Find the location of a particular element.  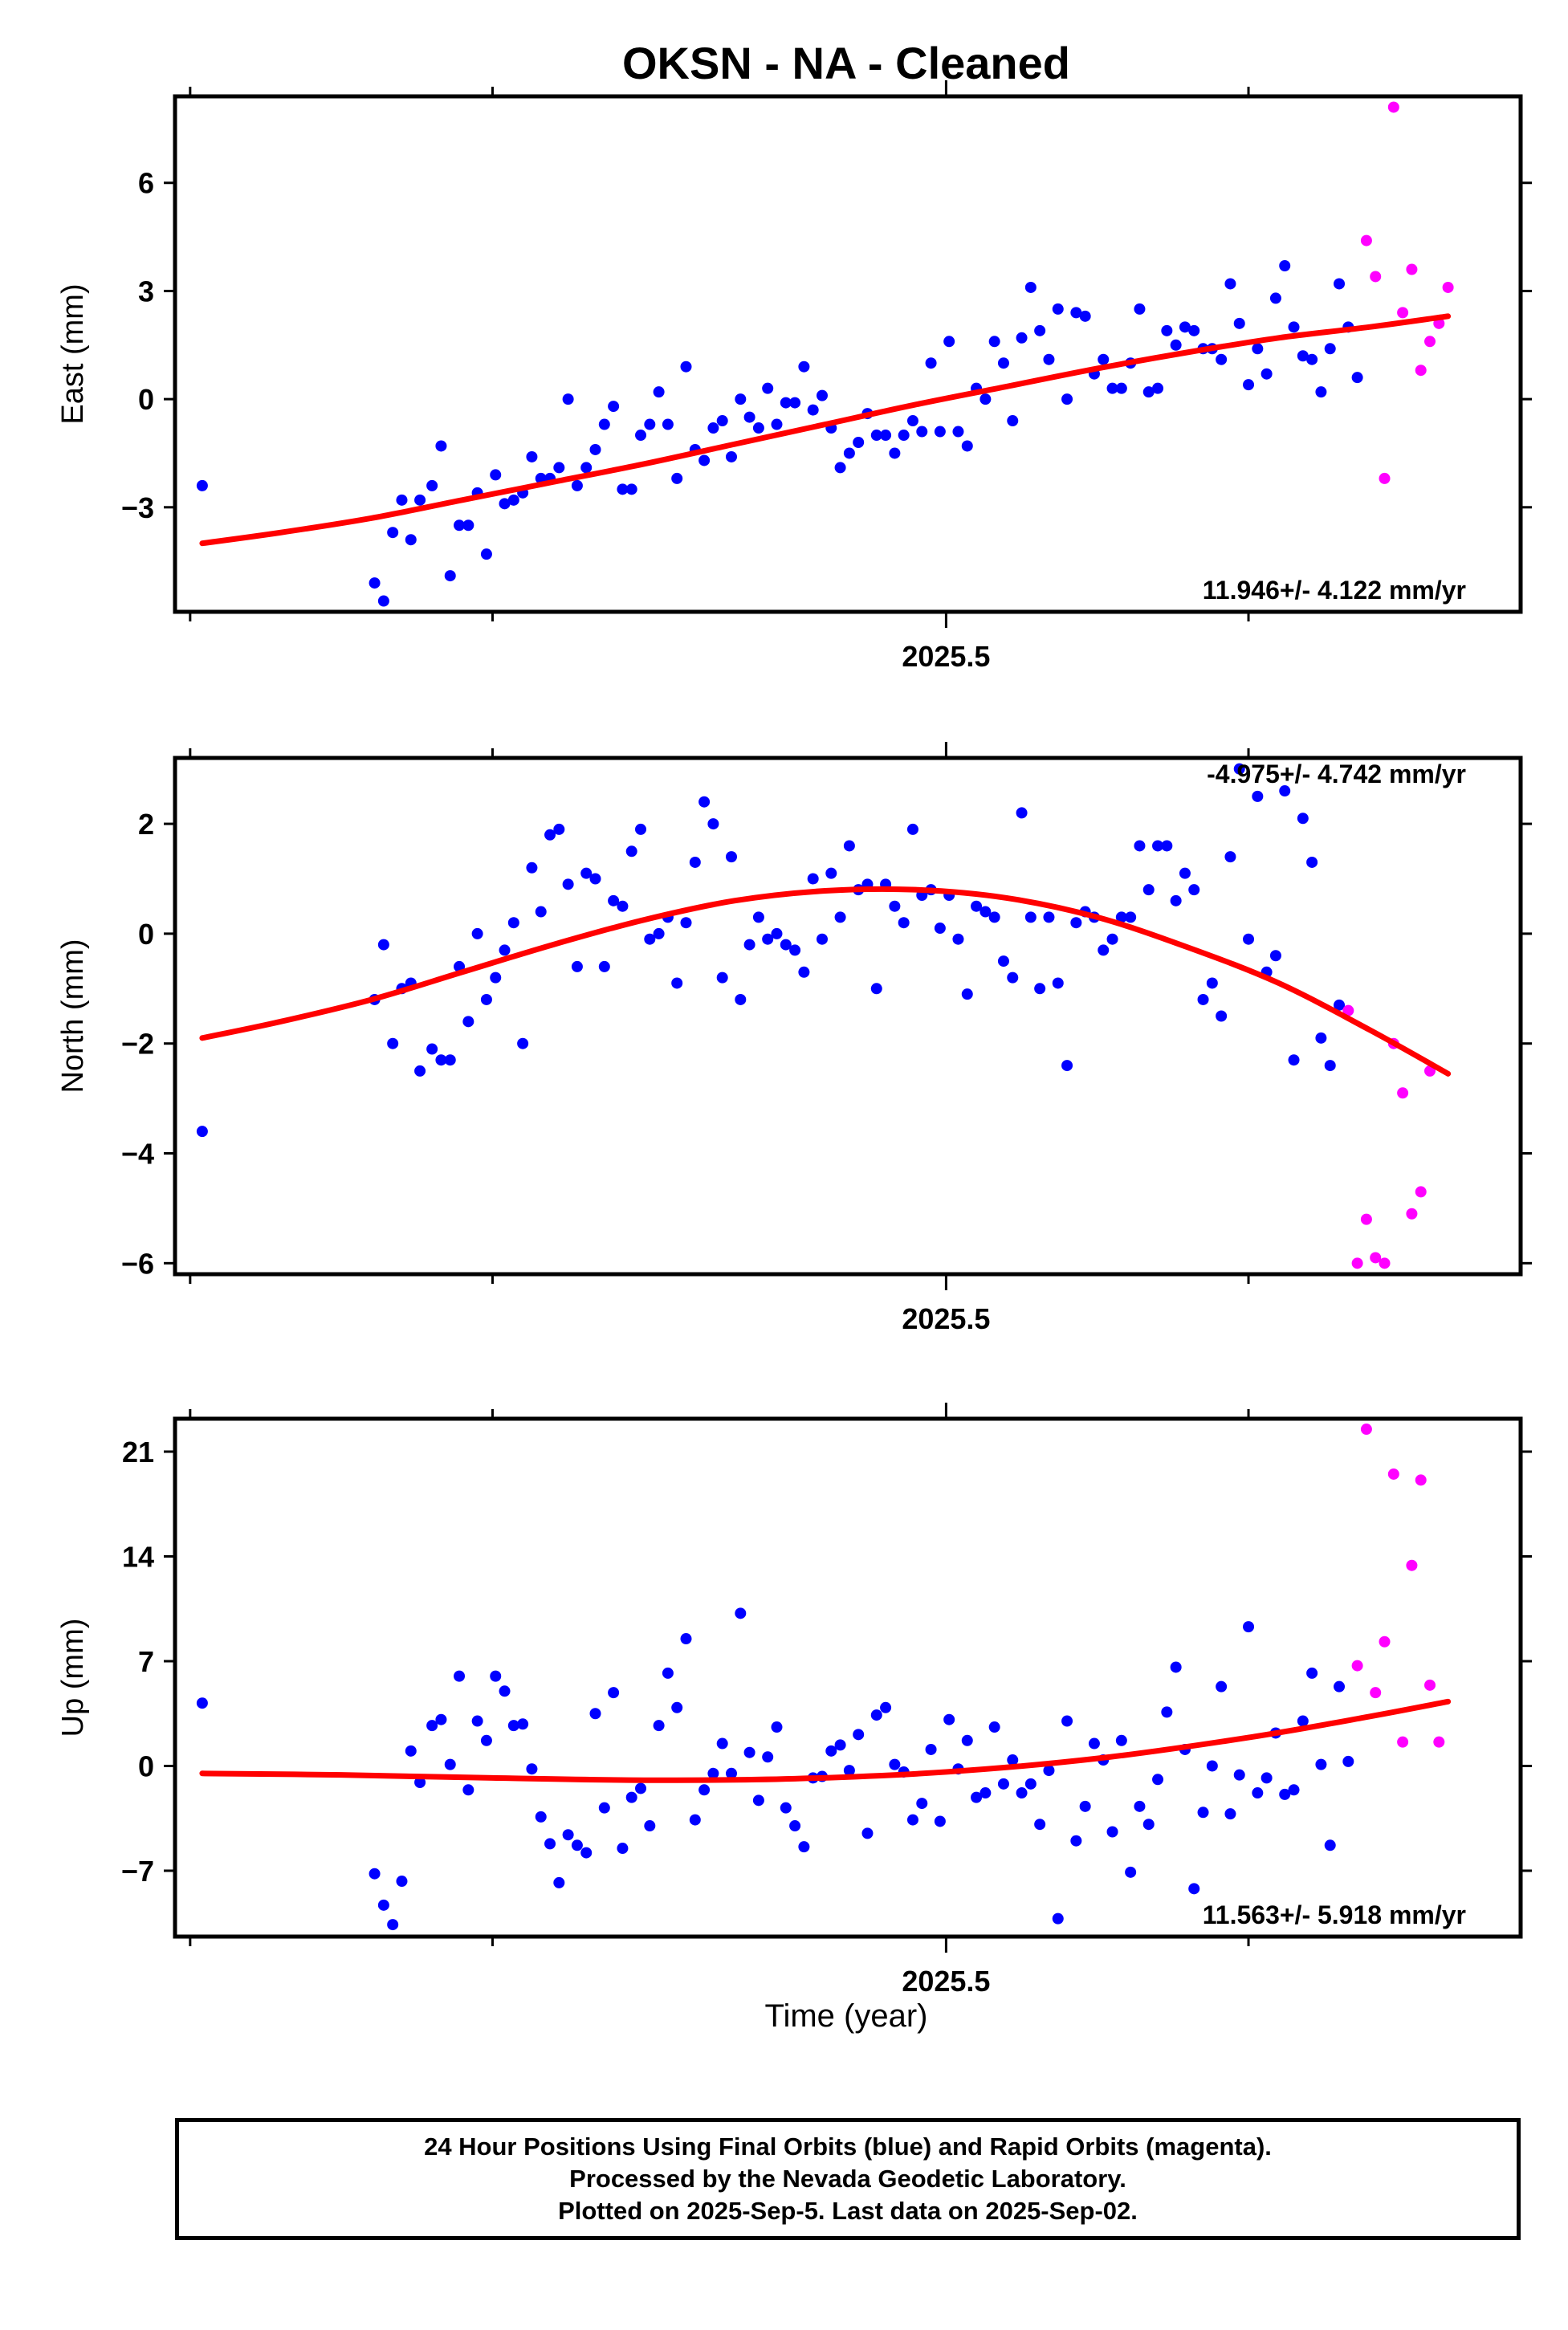

y-axis-label: Up (mm) is located at coordinates (73, 1678).